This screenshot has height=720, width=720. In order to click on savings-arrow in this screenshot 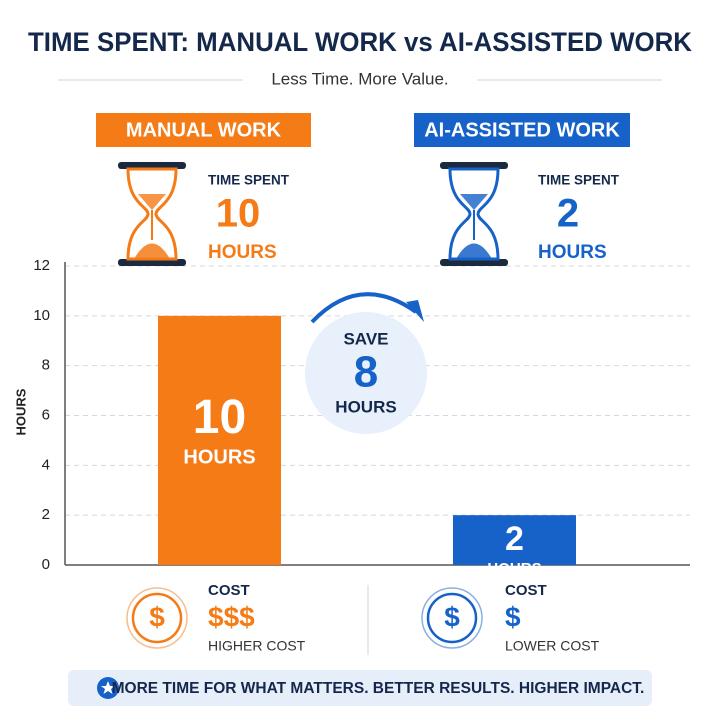, I will do `click(364, 308)`.